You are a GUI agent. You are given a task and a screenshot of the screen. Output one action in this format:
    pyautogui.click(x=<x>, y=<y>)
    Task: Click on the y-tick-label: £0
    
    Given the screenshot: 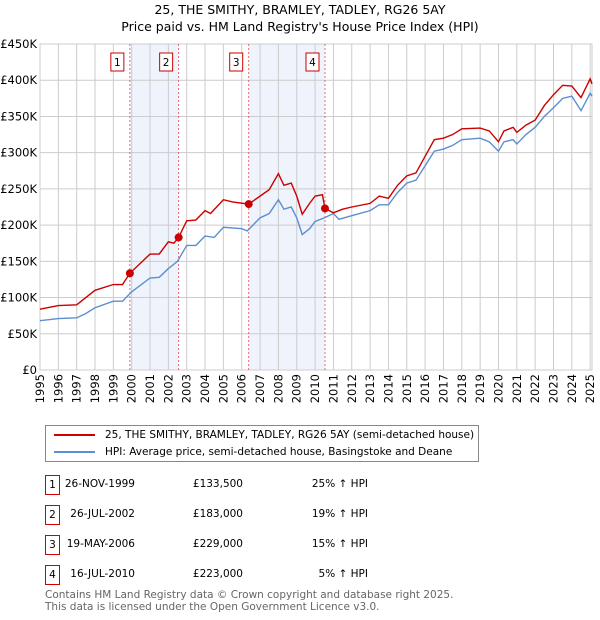 What is the action you would take?
    pyautogui.click(x=29, y=370)
    